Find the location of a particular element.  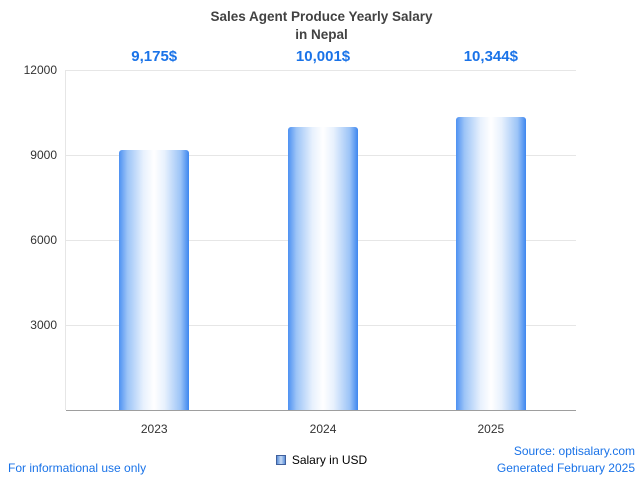

y-tick-label: 9000 is located at coordinates (43, 155).